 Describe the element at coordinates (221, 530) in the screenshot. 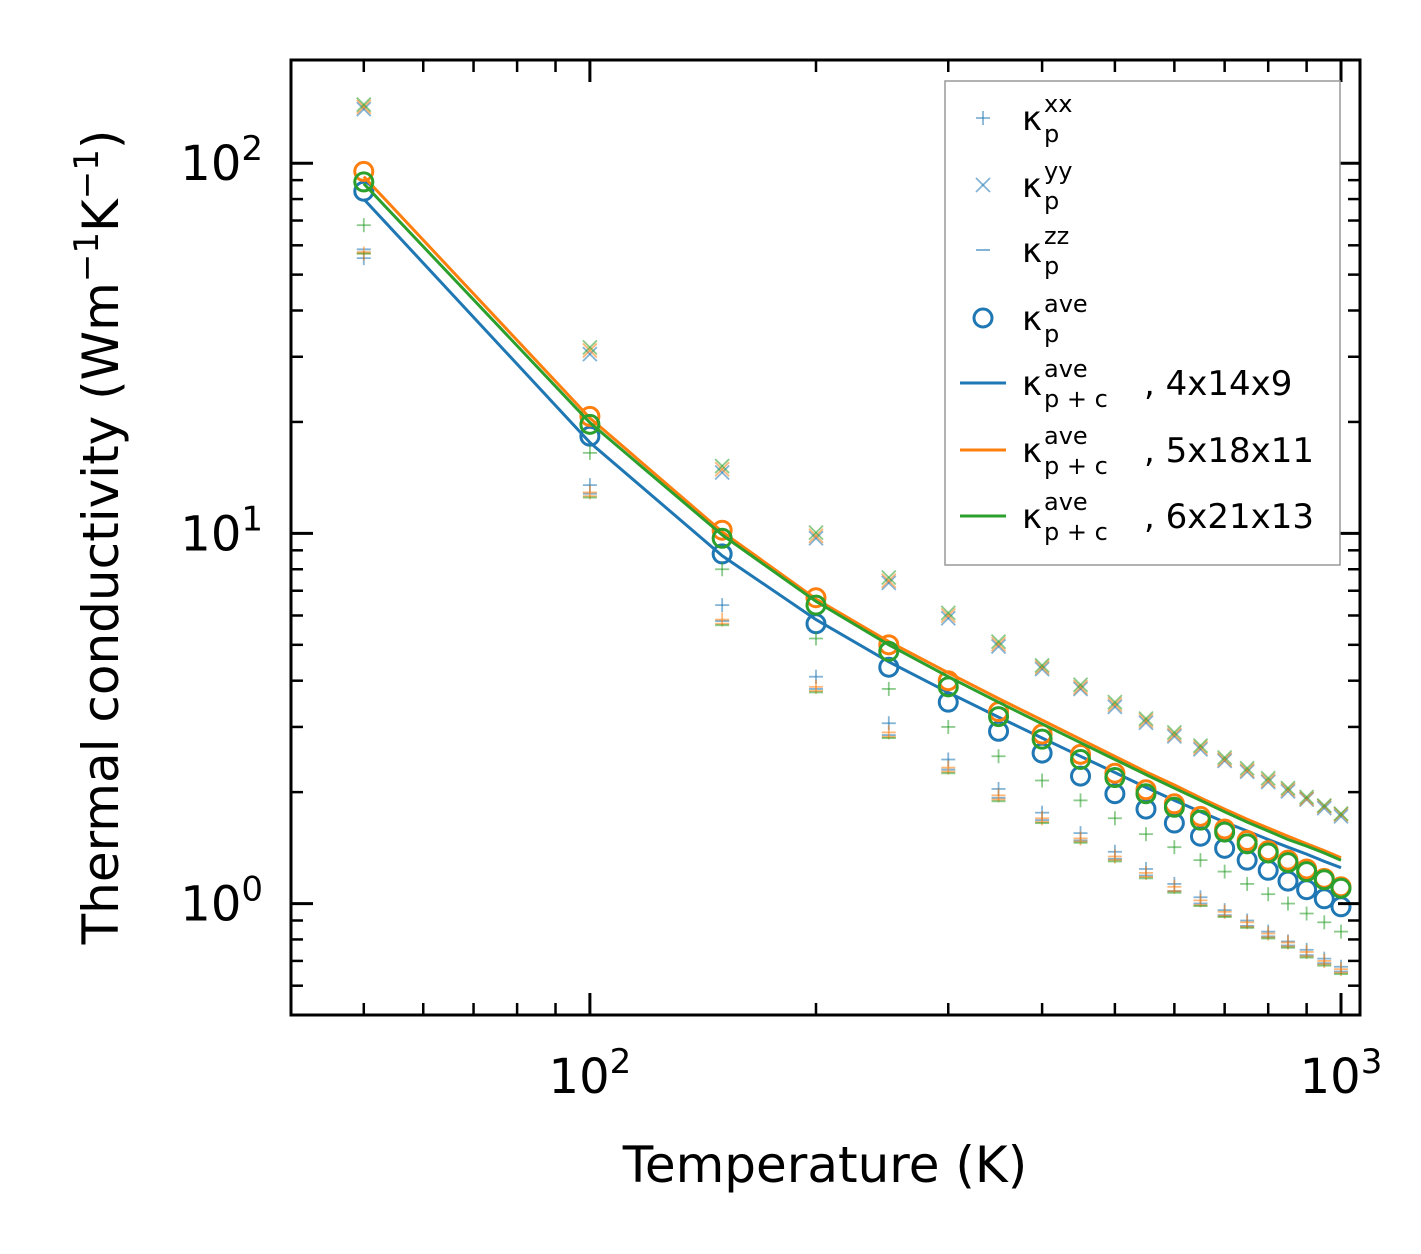

I see `y-tick-label: 10¹` at that location.